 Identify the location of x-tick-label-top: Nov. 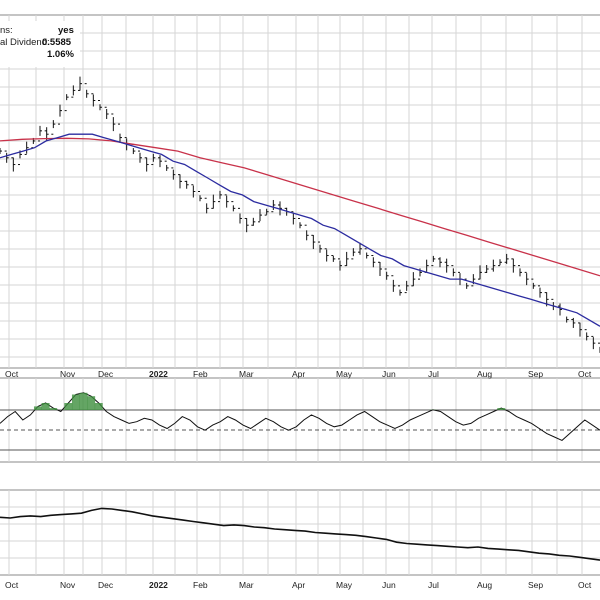
(68, 374).